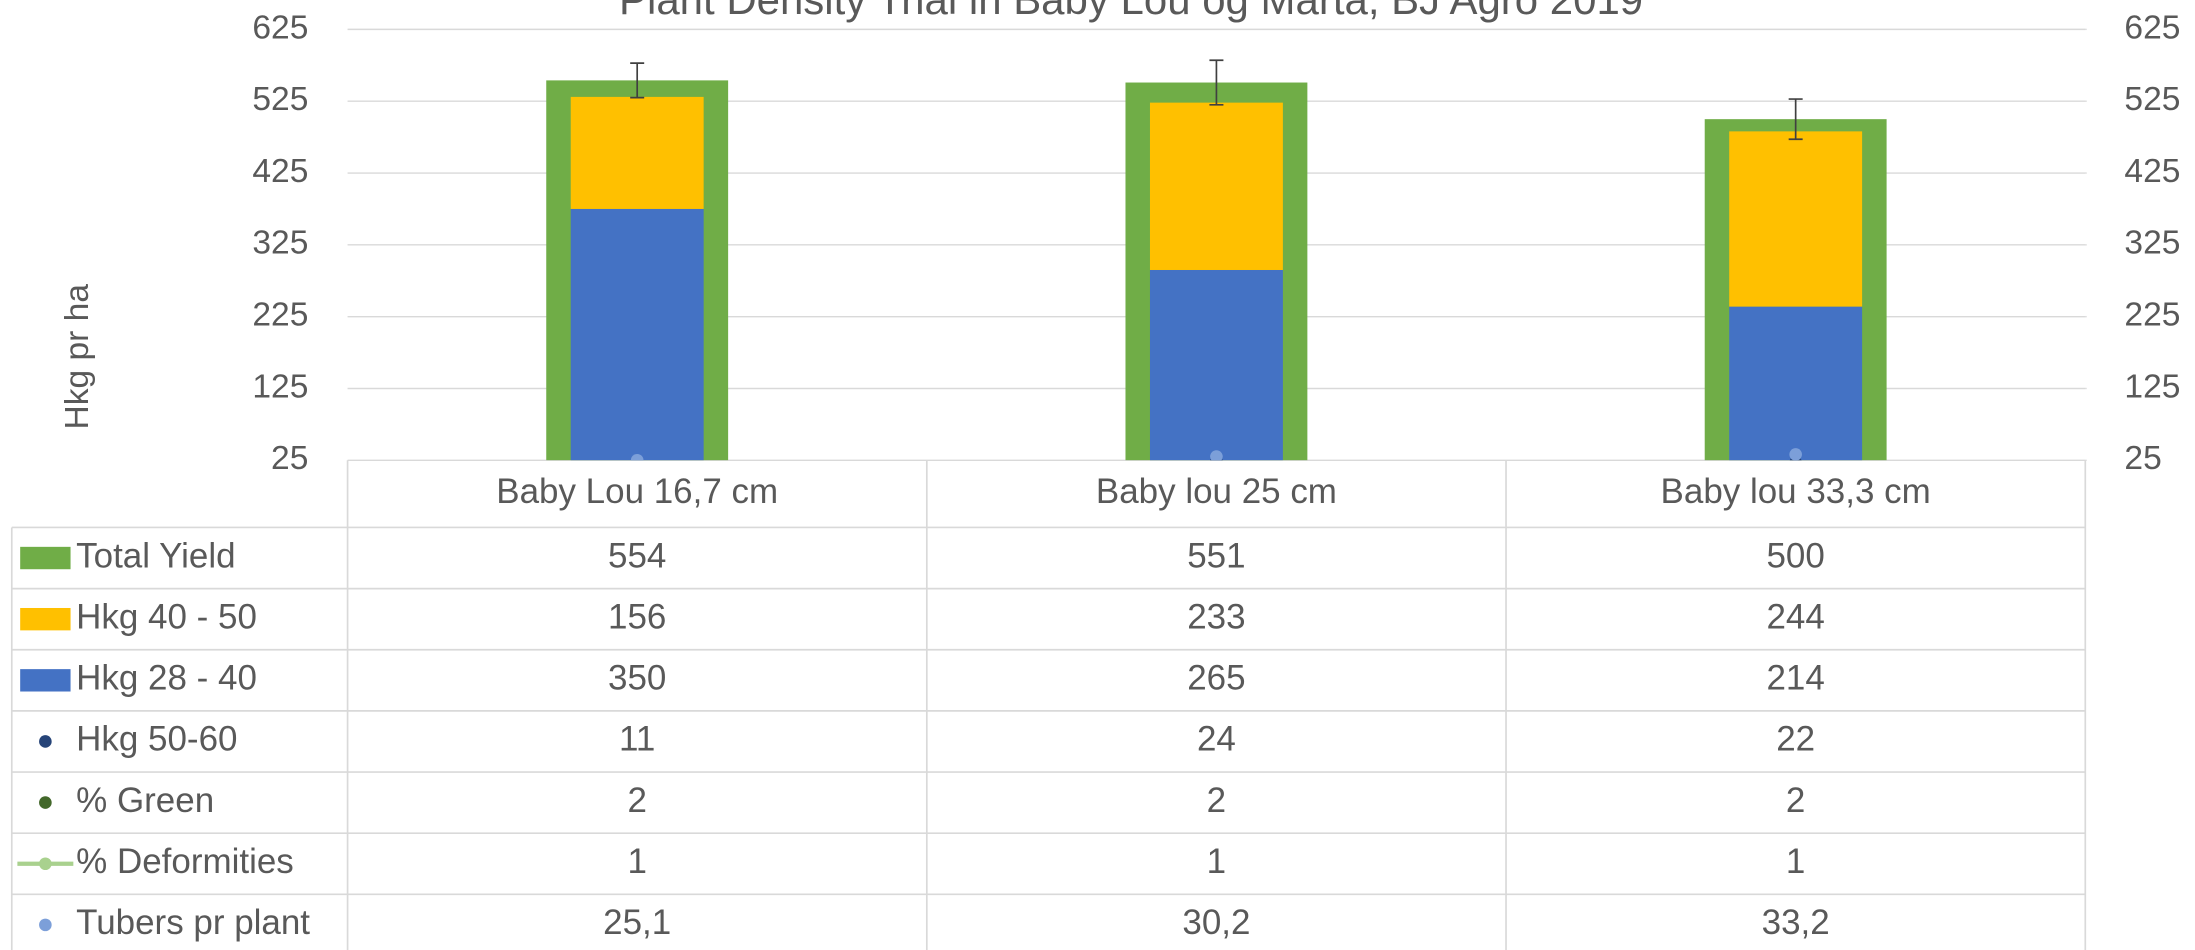  Describe the element at coordinates (1795, 739) in the screenshot. I see `table-value: 22` at that location.